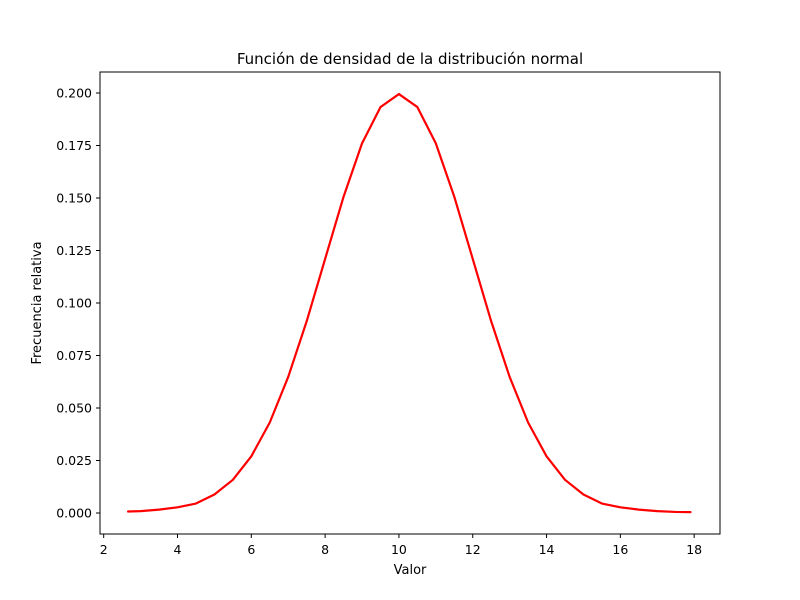 The width and height of the screenshot is (800, 600). What do you see at coordinates (325, 549) in the screenshot?
I see `x-tick-label: 8` at bounding box center [325, 549].